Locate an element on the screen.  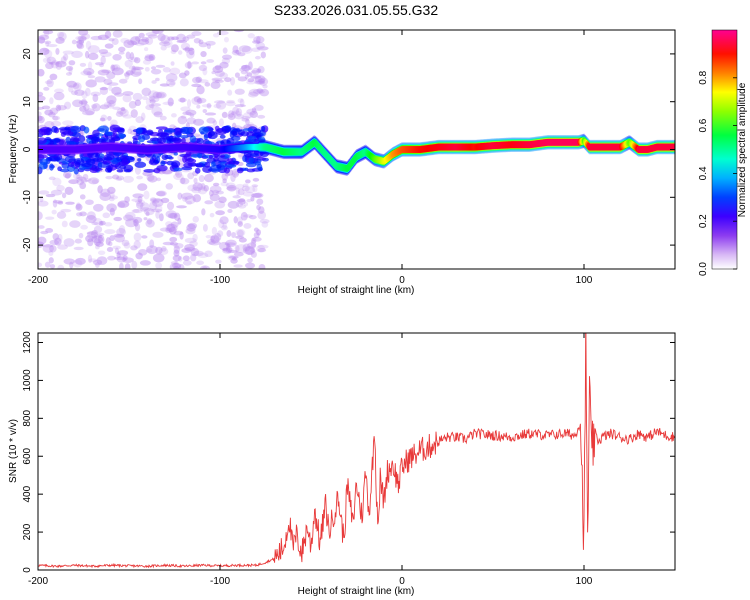
colorbar-tick-label: 0.2 is located at coordinates (703, 221).